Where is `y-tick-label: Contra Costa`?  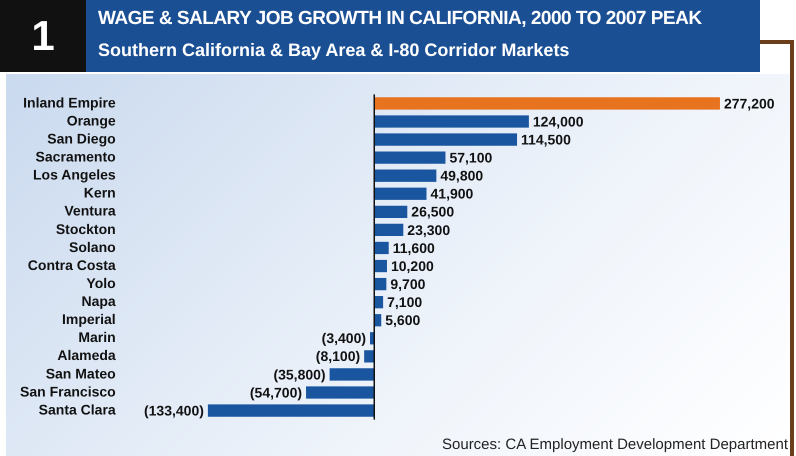
y-tick-label: Contra Costa is located at coordinates (72, 264).